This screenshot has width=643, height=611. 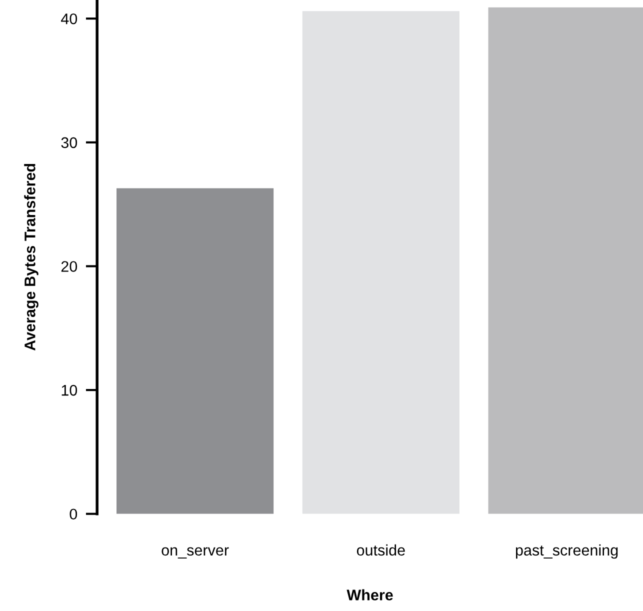 I want to click on bar, so click(x=195, y=351).